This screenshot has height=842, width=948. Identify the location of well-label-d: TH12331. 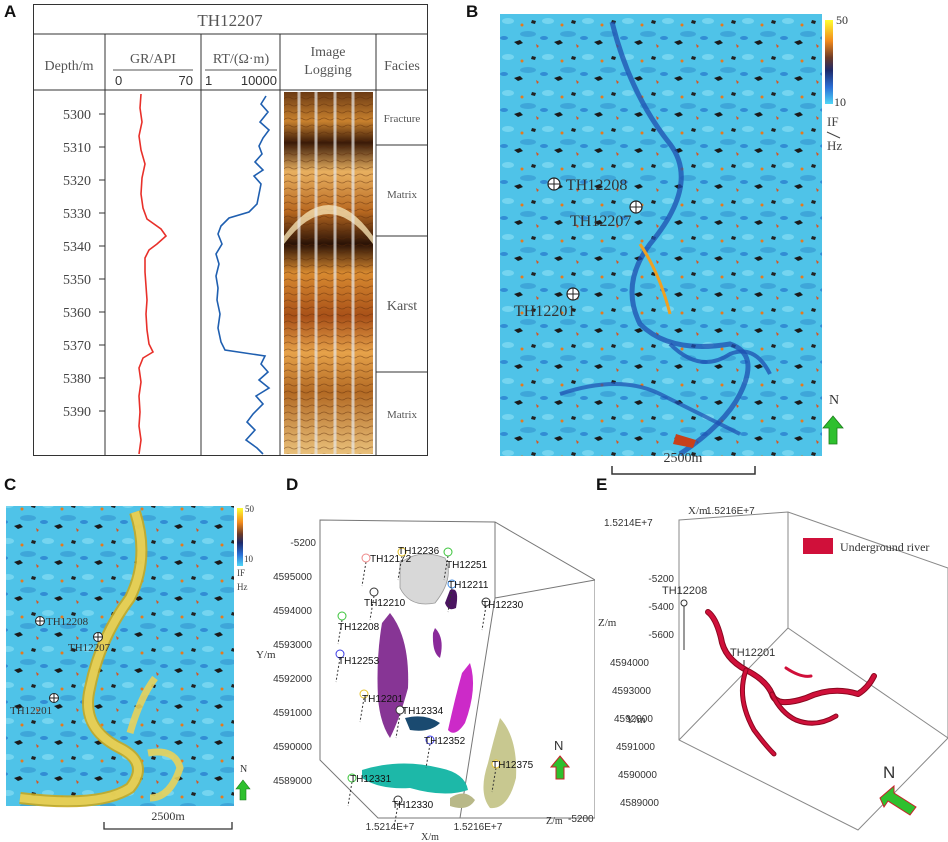
(371, 779).